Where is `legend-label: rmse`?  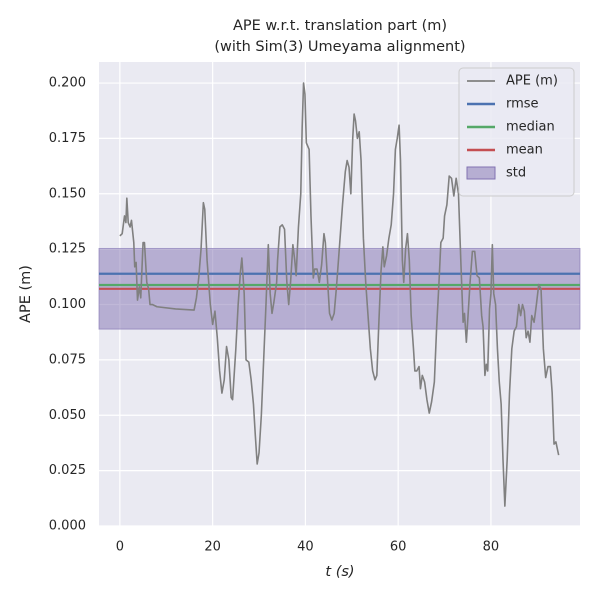
legend-label: rmse is located at coordinates (522, 104).